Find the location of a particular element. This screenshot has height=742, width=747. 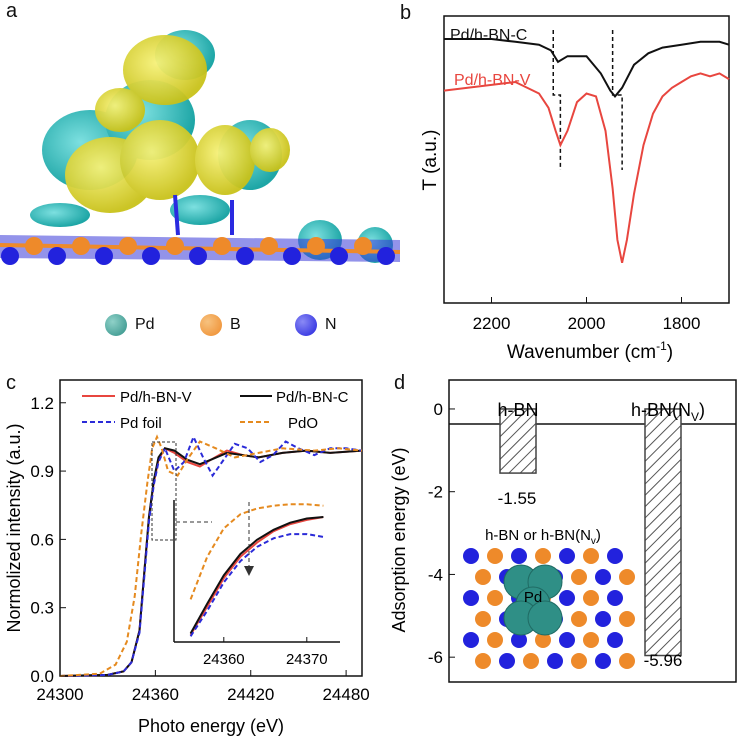

legend-n: N is located at coordinates (316, 325).